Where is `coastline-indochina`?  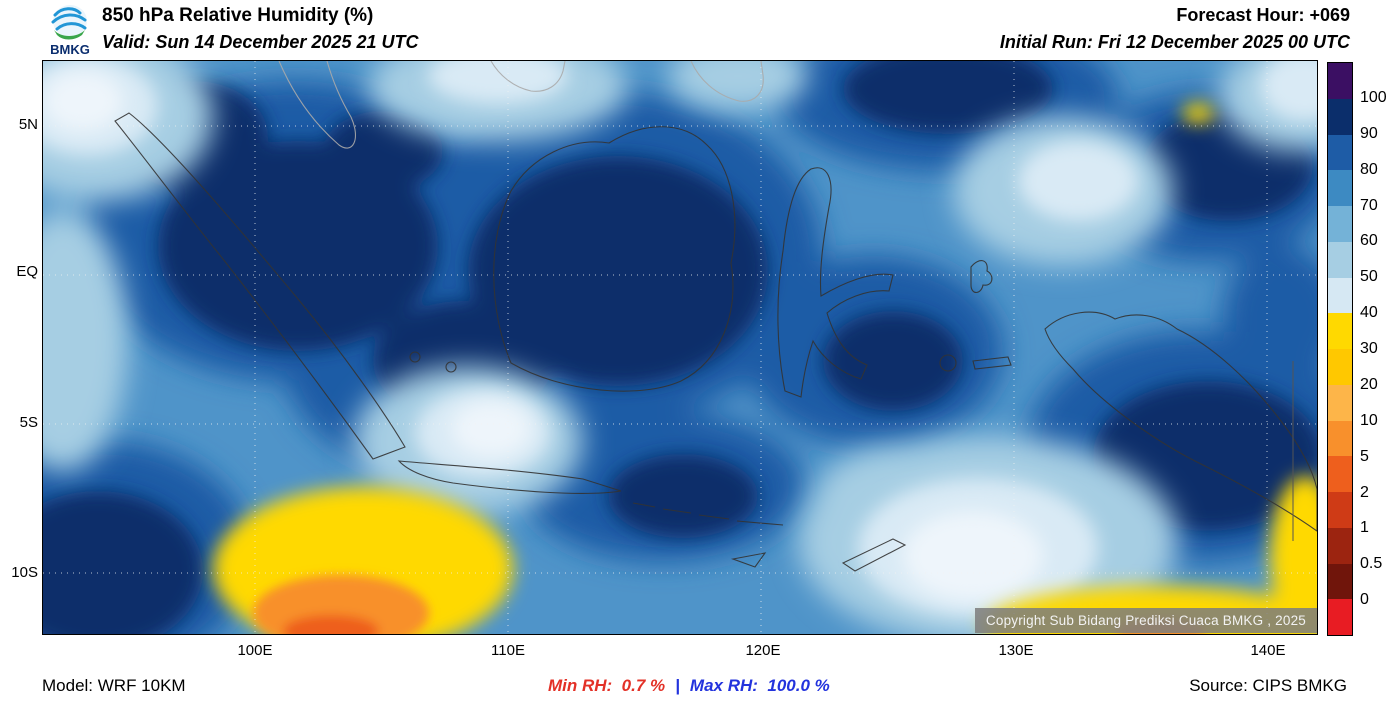
coastline-indochina is located at coordinates (528, 76).